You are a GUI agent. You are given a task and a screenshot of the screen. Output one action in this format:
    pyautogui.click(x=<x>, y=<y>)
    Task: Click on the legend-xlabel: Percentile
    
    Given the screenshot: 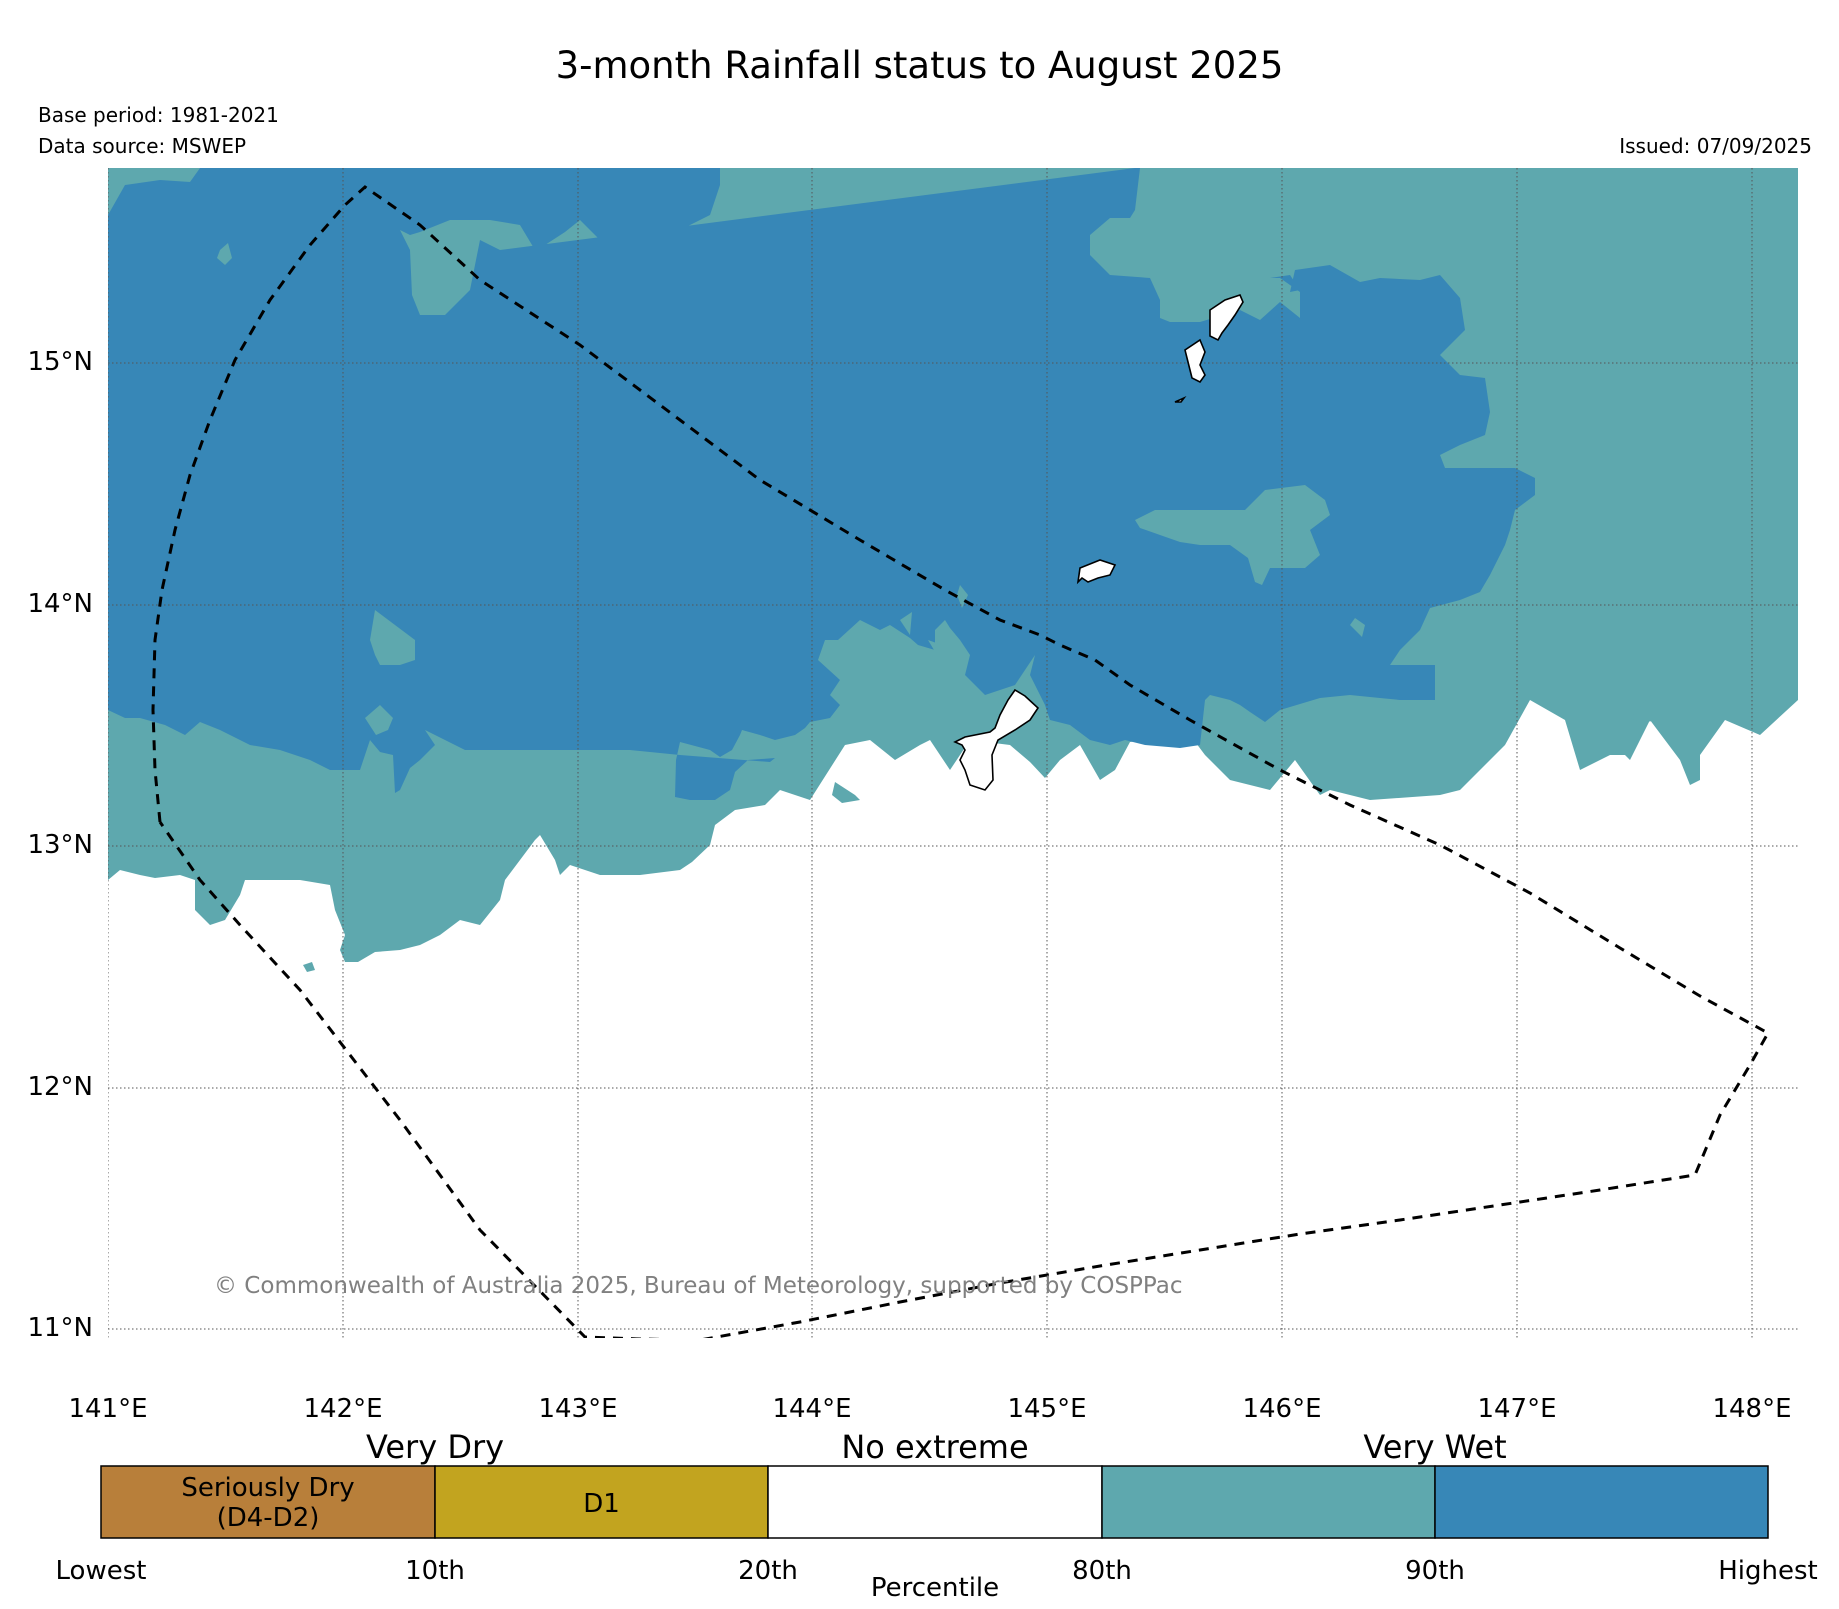 What is the action you would take?
    pyautogui.click(x=935, y=1588)
    